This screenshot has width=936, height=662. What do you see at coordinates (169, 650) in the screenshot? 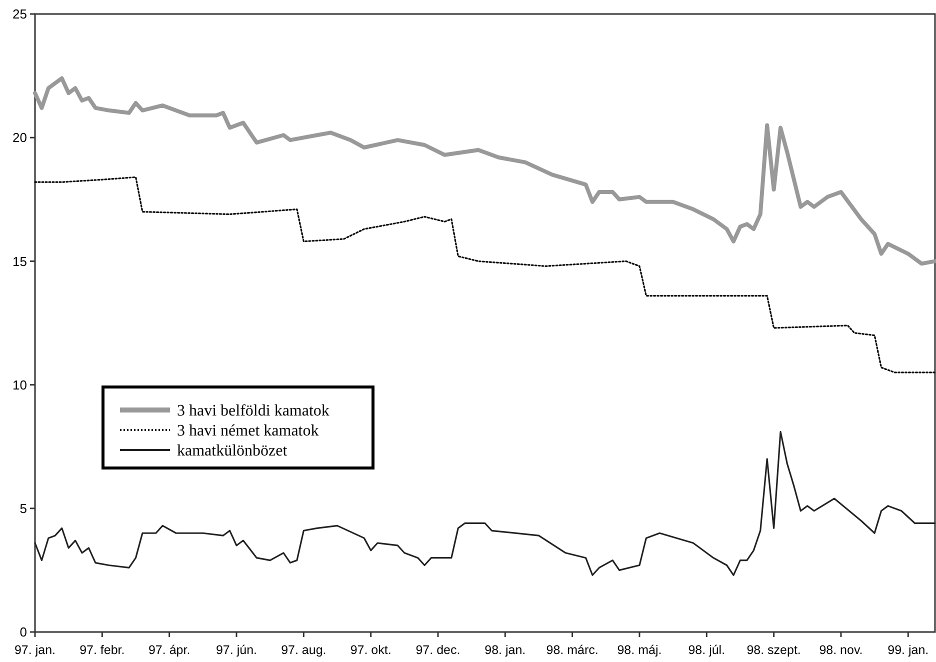
I see `x-tick-label: 97. ápr.` at bounding box center [169, 650].